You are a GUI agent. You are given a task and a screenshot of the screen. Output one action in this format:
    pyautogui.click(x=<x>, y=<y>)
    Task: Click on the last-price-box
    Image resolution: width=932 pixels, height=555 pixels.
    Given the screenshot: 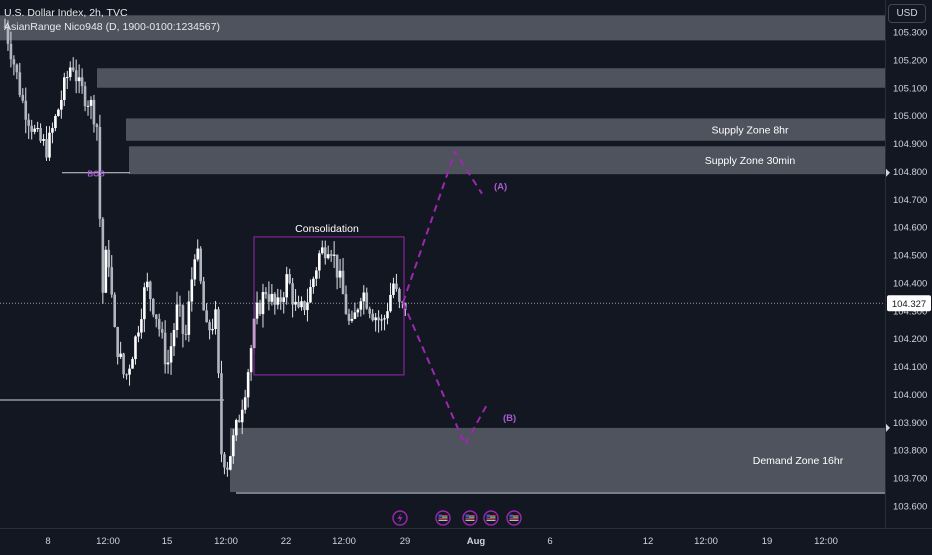 What is the action you would take?
    pyautogui.click(x=909, y=303)
    